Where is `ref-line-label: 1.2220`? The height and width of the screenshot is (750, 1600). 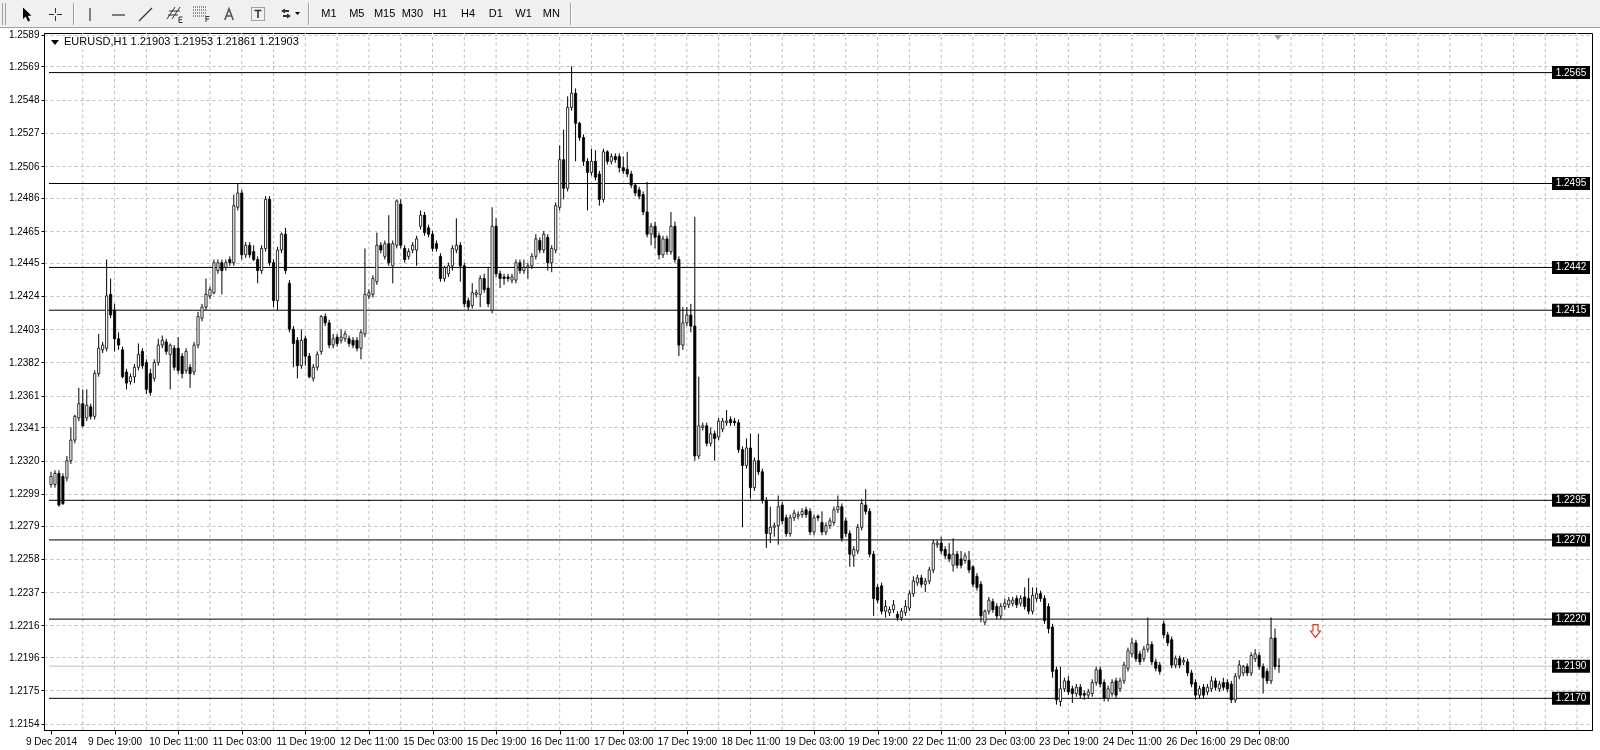
ref-line-label: 1.2220 is located at coordinates (1571, 619).